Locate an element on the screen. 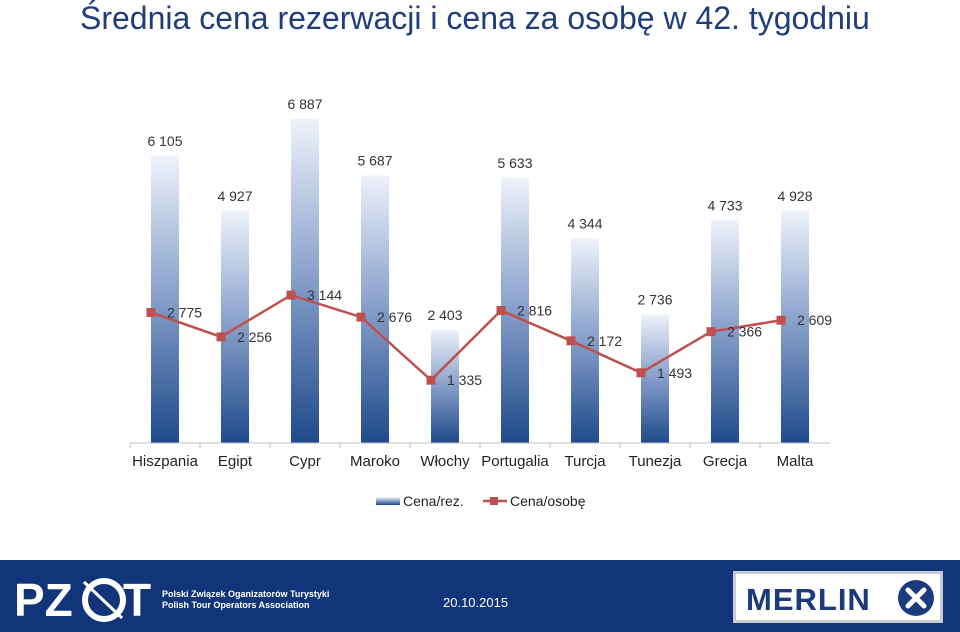 This screenshot has height=632, width=960. pzot-logo: PZ T is located at coordinates (82, 599).